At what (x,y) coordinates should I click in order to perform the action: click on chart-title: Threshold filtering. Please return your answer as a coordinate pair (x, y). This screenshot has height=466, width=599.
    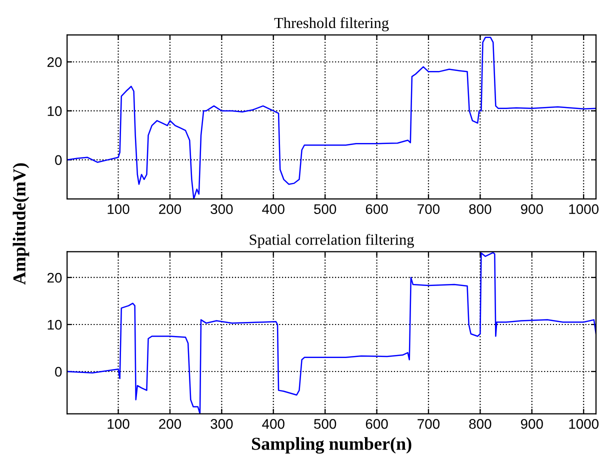
    Looking at the image, I should click on (331, 24).